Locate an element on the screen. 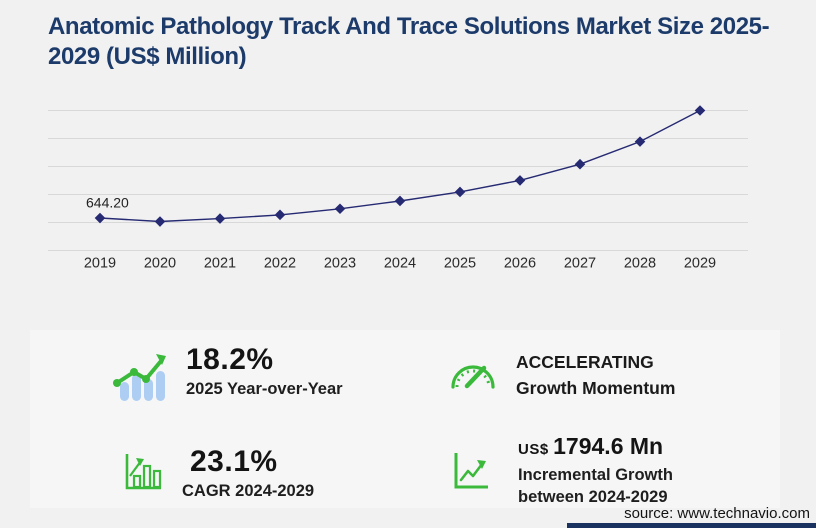 This screenshot has width=816, height=528. incremental-value-row: US$ 1794.6 Mn is located at coordinates (595, 448).